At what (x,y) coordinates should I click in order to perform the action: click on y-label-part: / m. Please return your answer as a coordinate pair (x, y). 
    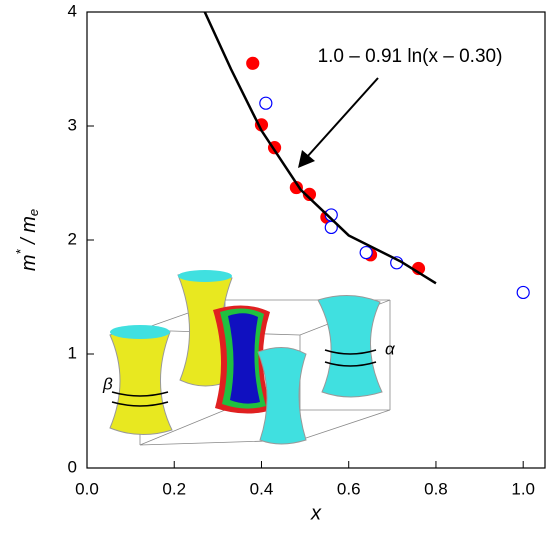
    Looking at the image, I should click on (29, 232).